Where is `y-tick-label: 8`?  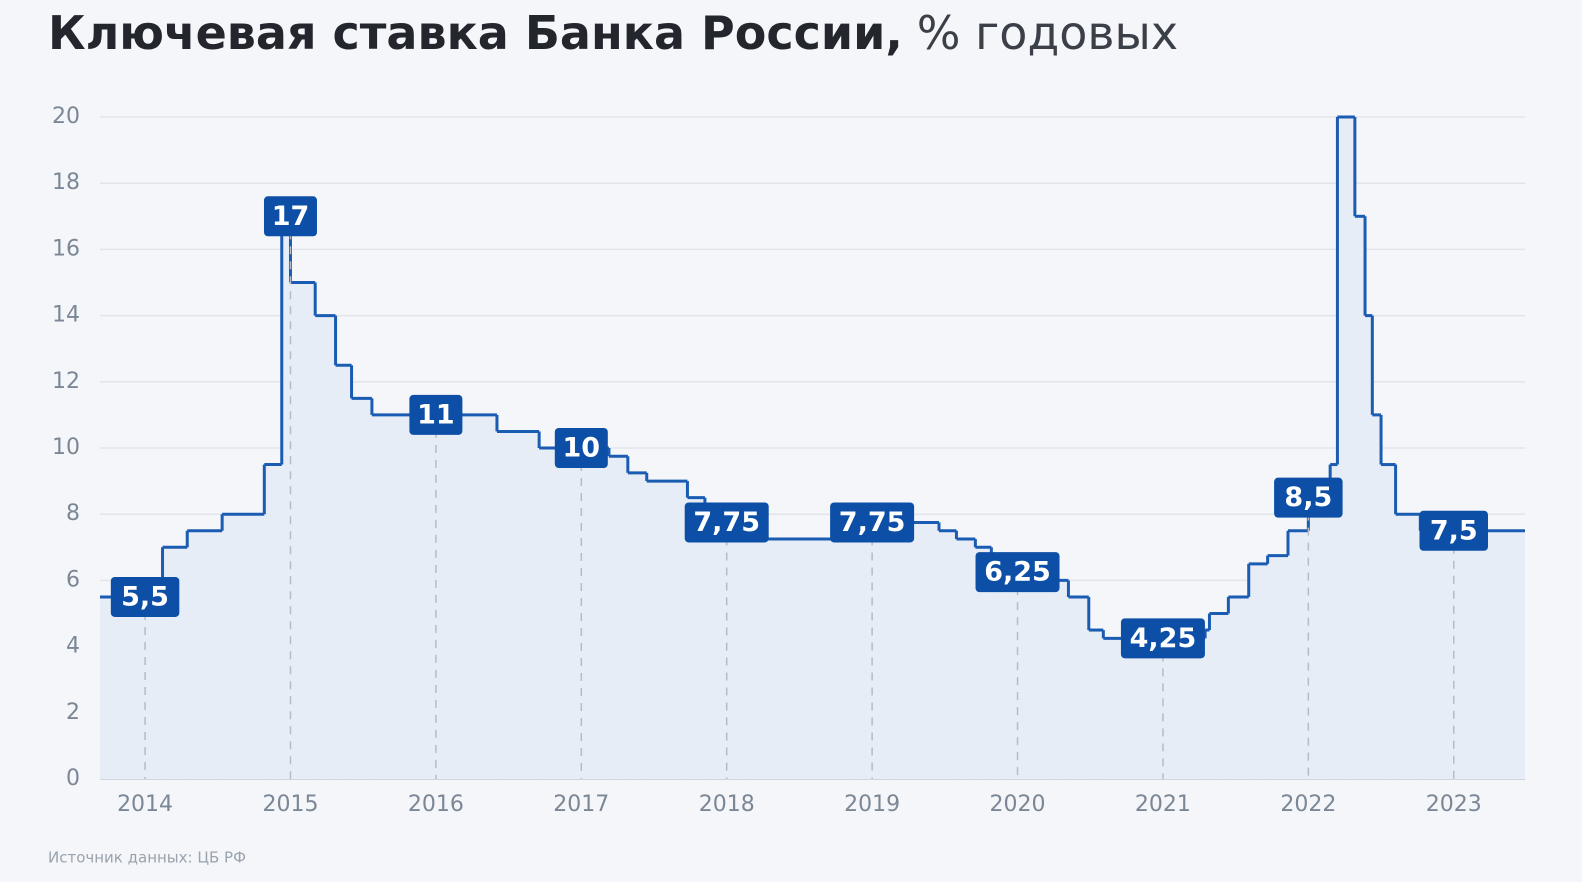 y-tick-label: 8 is located at coordinates (73, 513).